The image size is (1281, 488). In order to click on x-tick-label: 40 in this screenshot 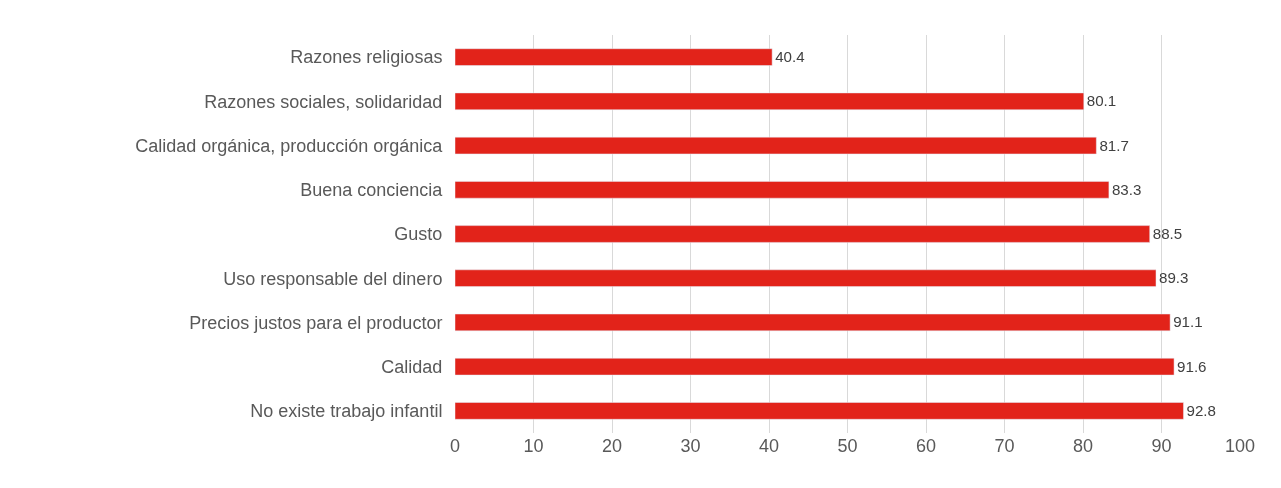, I will do `click(769, 446)`.